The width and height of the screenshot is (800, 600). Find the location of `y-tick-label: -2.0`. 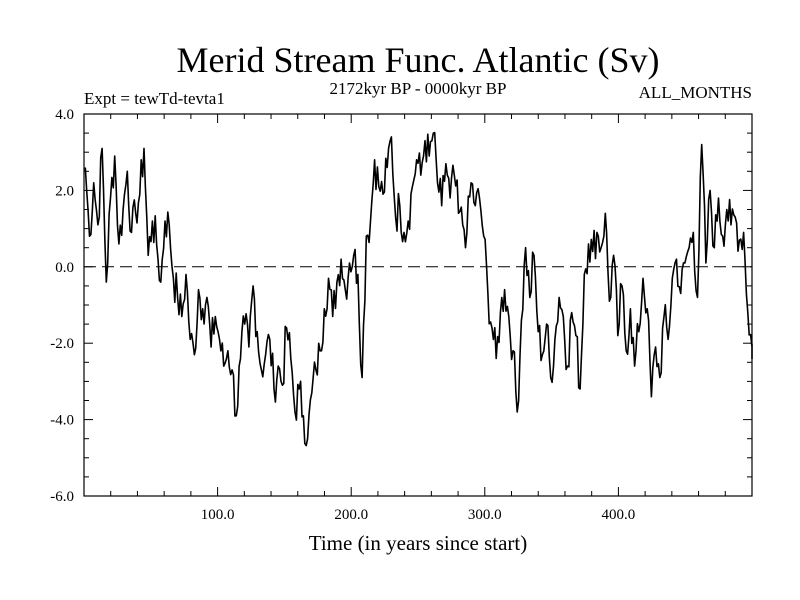

y-tick-label: -2.0 is located at coordinates (62, 344).